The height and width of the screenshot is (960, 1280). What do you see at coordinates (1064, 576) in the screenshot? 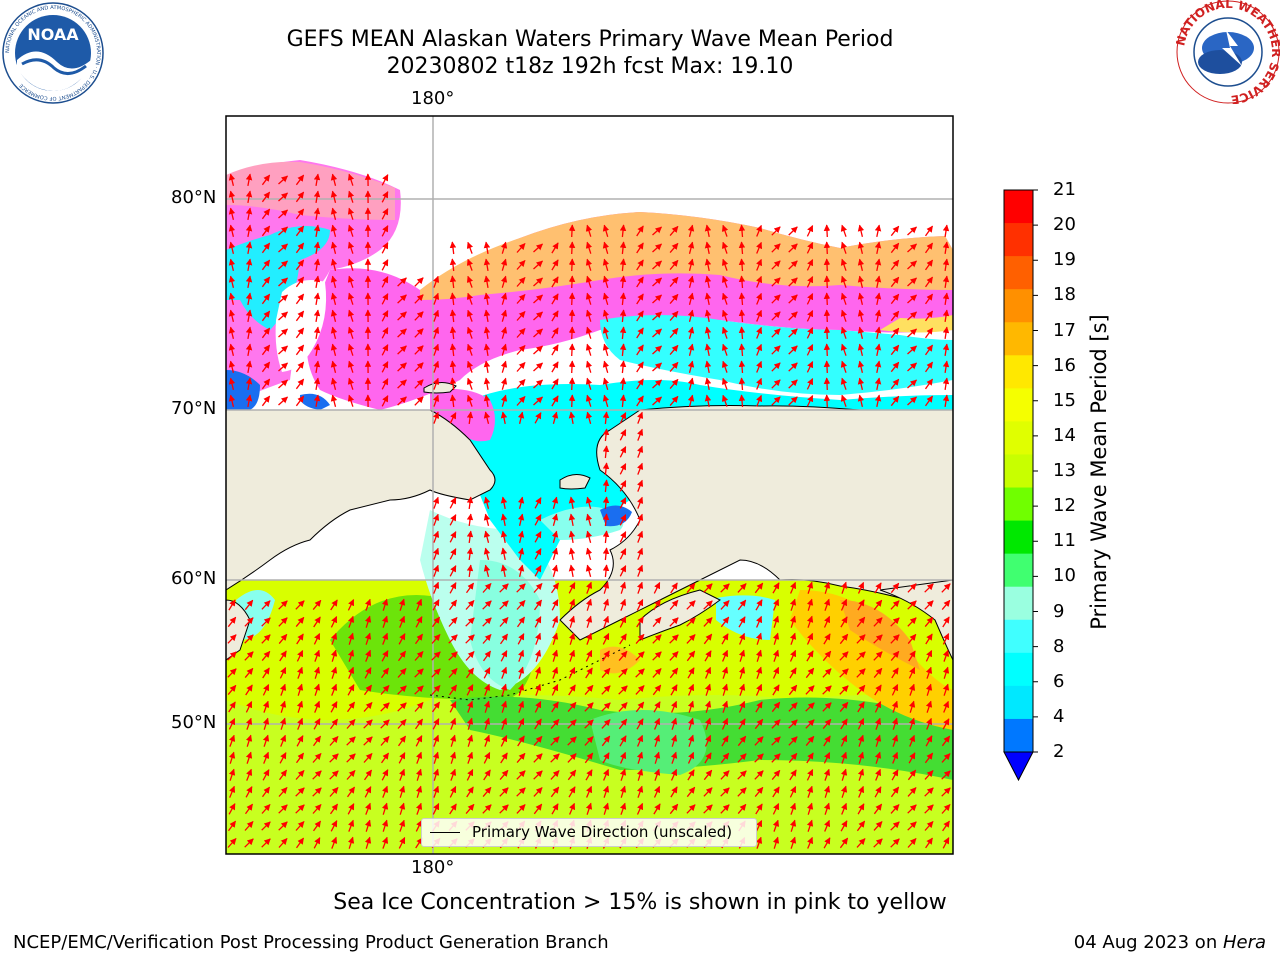
I see `colorbar-tick-label: 10` at bounding box center [1064, 576].